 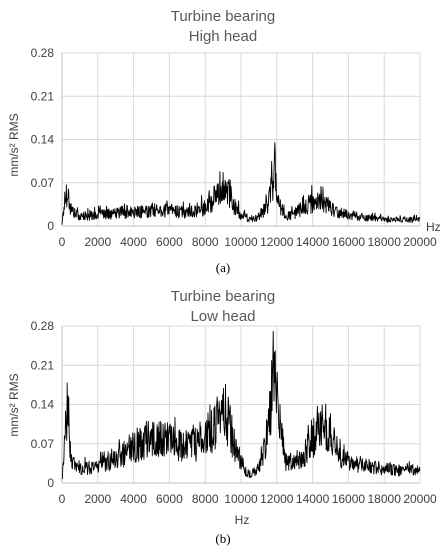 I want to click on chart-a-y-tick-label: 0, so click(x=50, y=226).